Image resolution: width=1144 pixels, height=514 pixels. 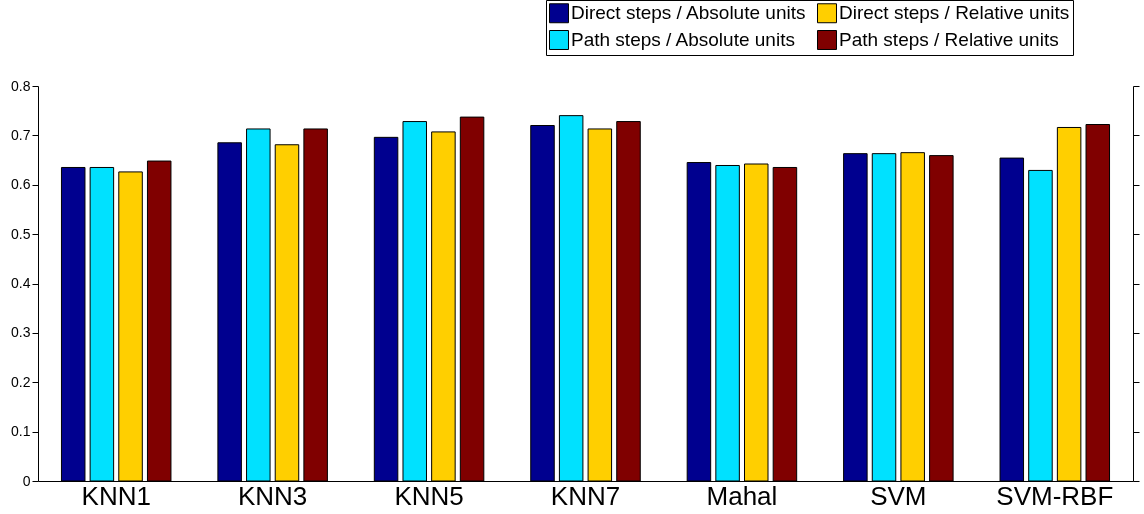 I want to click on x-tick-label: KNN3, so click(x=272, y=495).